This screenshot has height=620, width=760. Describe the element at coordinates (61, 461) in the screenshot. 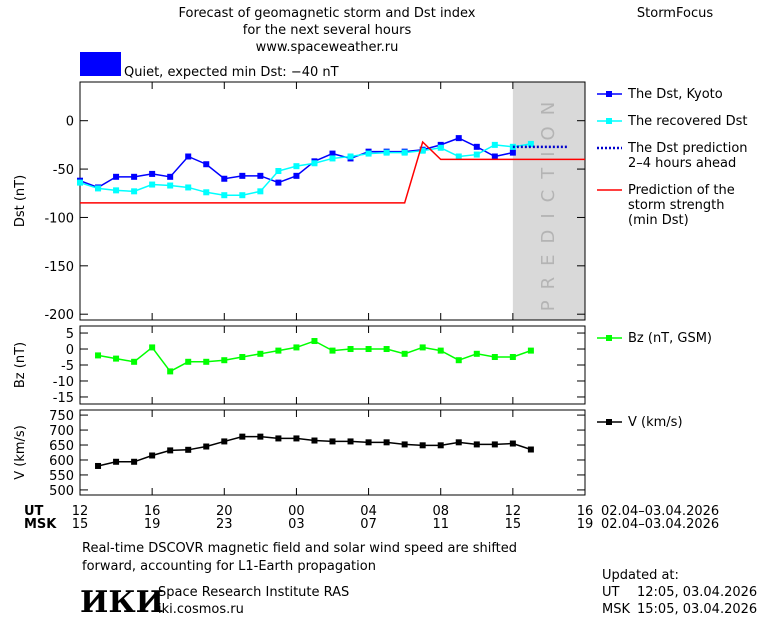

I see `y-tick-label: 600` at that location.